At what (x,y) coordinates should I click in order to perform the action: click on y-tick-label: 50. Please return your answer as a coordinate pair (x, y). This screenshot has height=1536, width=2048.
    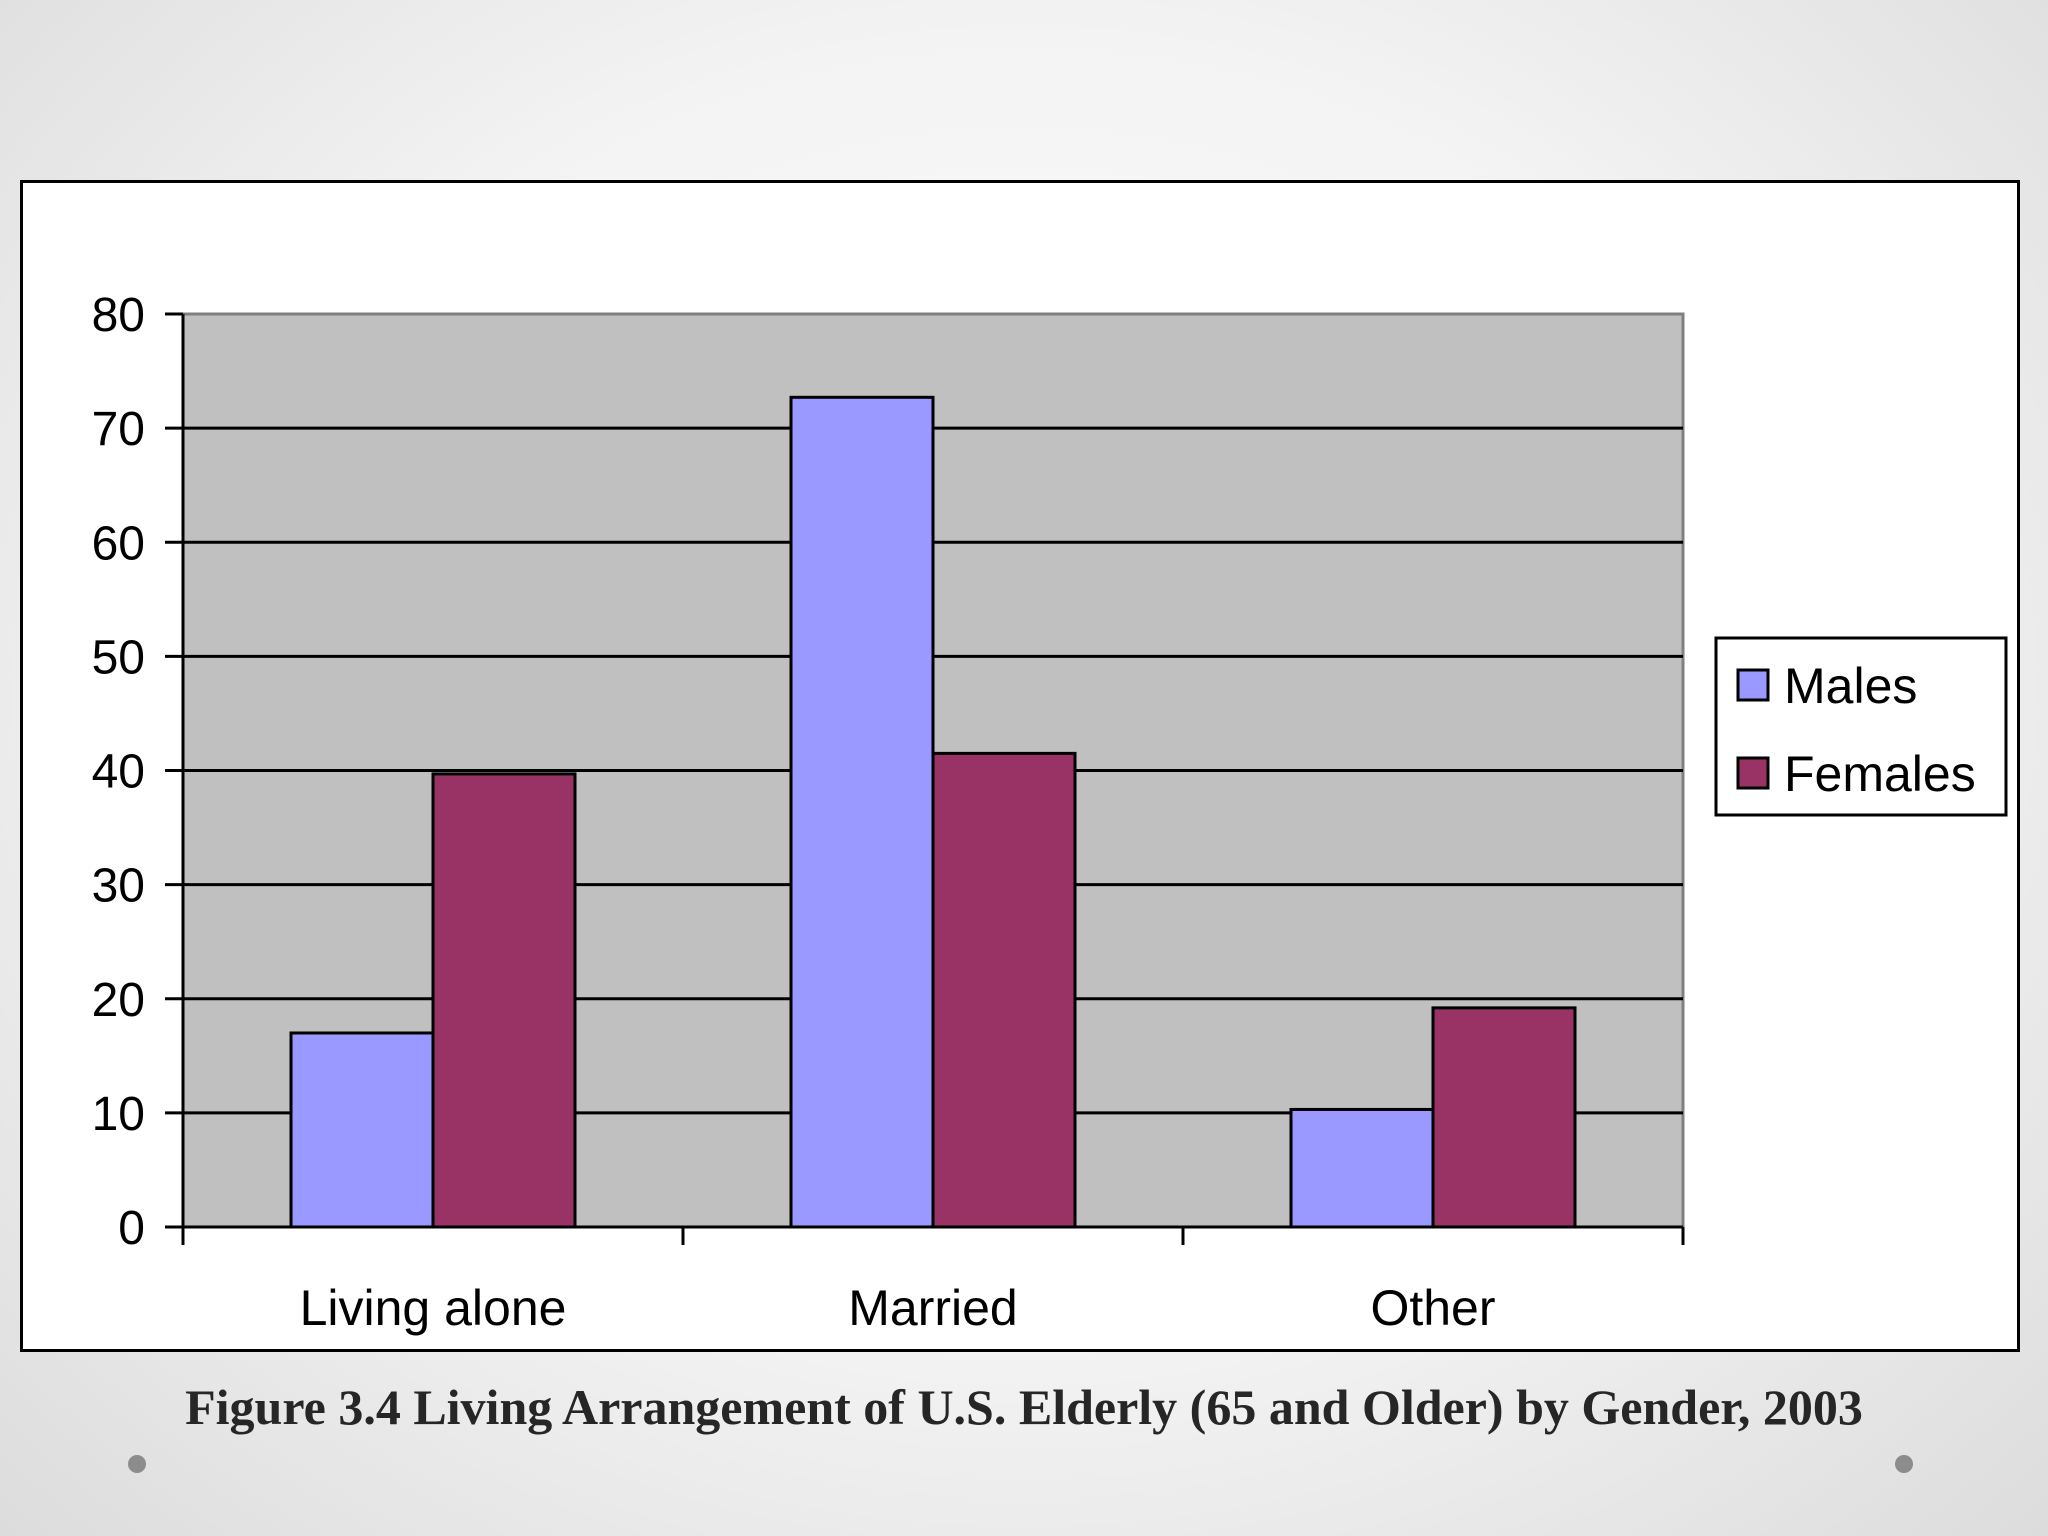
    Looking at the image, I should click on (118, 657).